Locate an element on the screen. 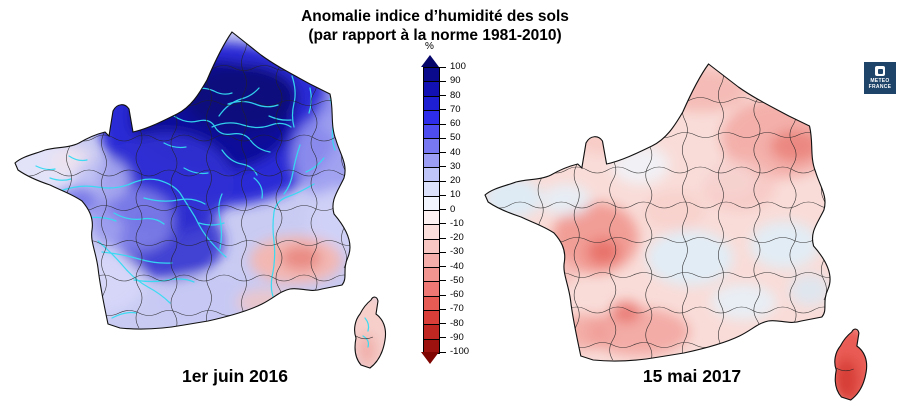 The height and width of the screenshot is (406, 909). title-line2: (par rapport à la norme 1981-2010) is located at coordinates (435, 35).